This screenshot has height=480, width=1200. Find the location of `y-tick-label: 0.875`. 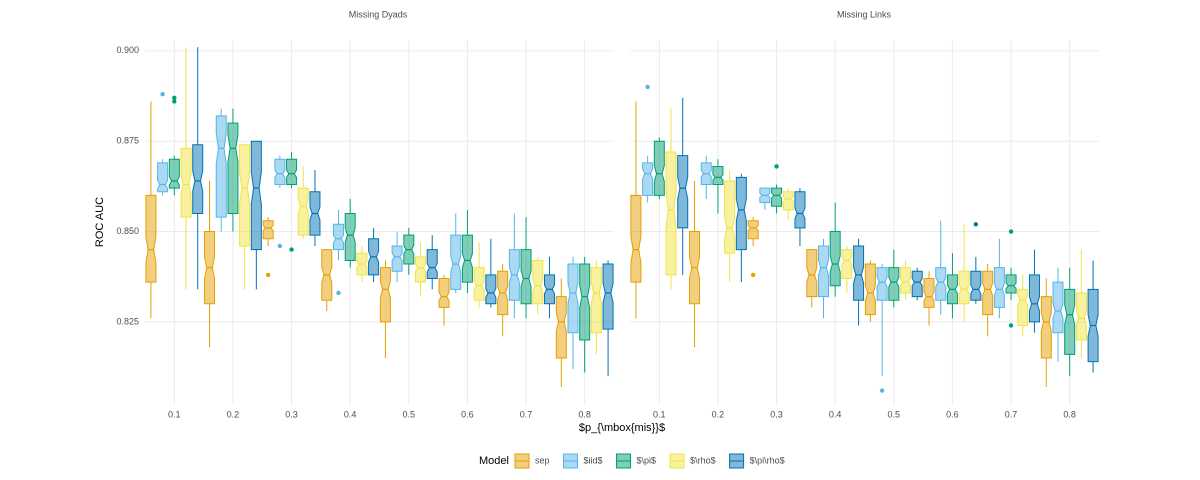

y-tick-label: 0.875 is located at coordinates (127, 141).